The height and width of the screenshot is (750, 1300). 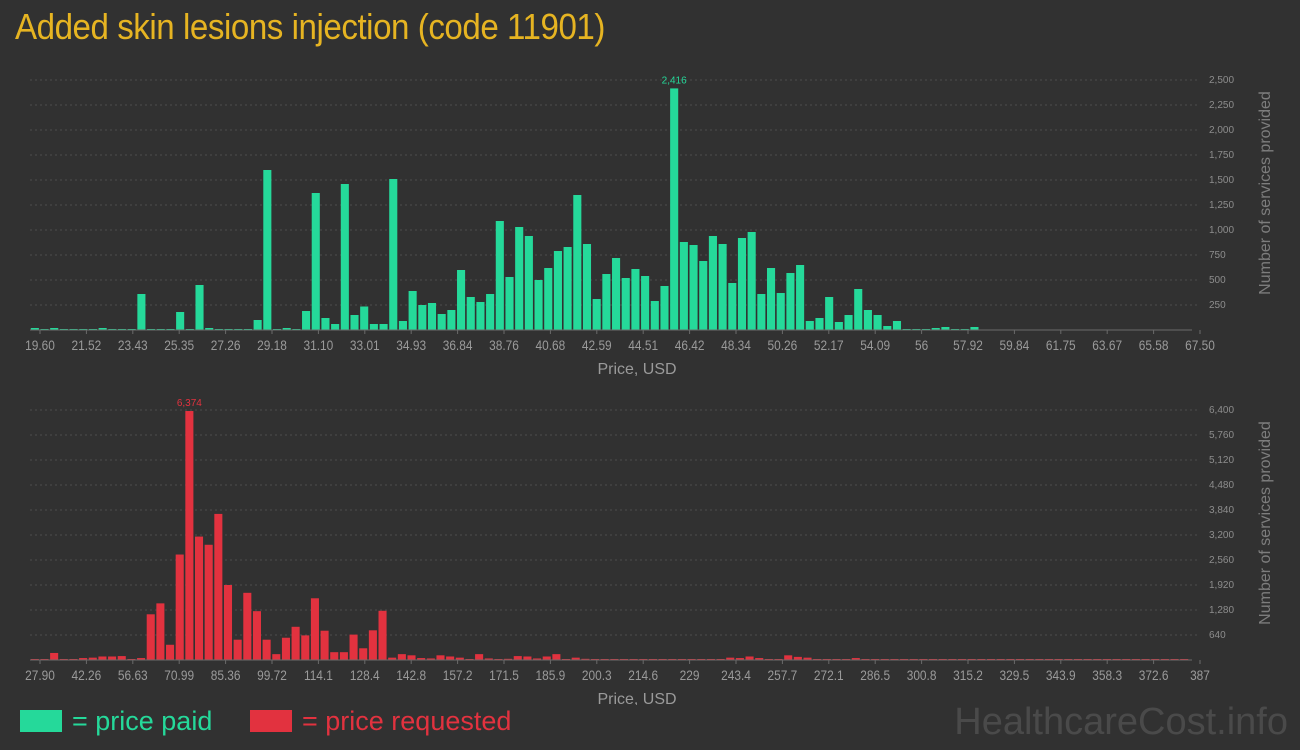 What do you see at coordinates (272, 675) in the screenshot?
I see `x-tick-label: 99.72` at bounding box center [272, 675].